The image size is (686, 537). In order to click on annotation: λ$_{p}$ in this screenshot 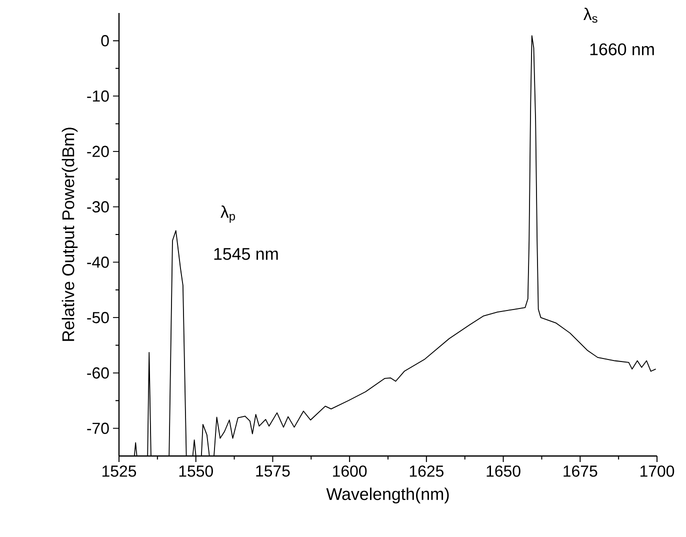, I will do `click(227, 214)`.